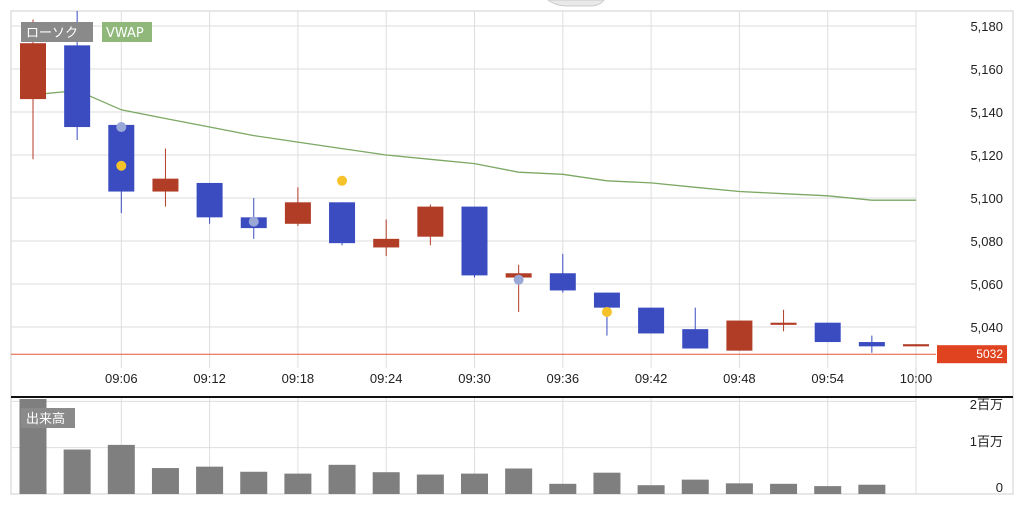 The width and height of the screenshot is (1024, 507). I want to click on volume-label: 出来高, so click(45, 419).